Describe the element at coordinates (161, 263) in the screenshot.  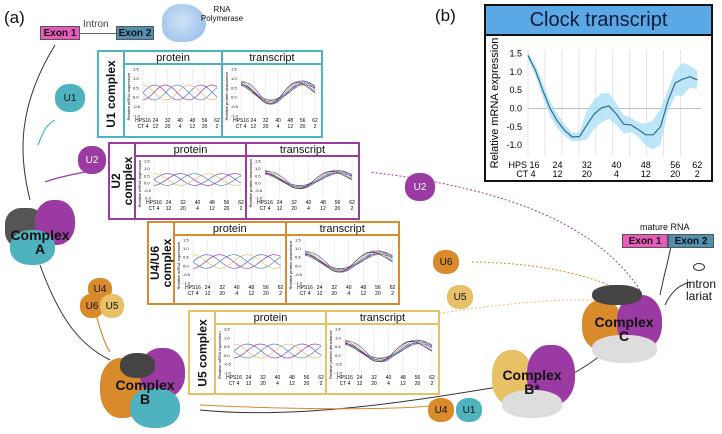
I see `complex-name-text: U4/U6 complex` at that location.